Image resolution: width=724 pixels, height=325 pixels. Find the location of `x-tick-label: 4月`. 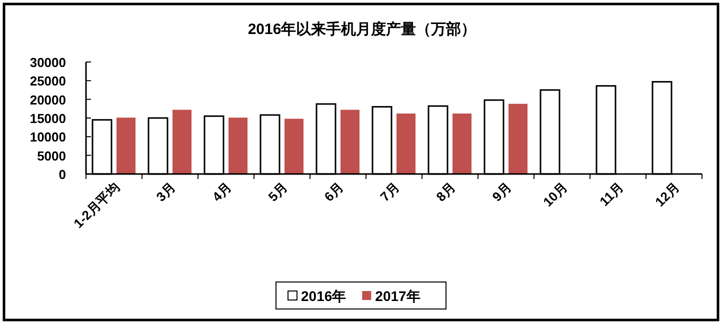

x-tick-label: 4月 is located at coordinates (221, 192).